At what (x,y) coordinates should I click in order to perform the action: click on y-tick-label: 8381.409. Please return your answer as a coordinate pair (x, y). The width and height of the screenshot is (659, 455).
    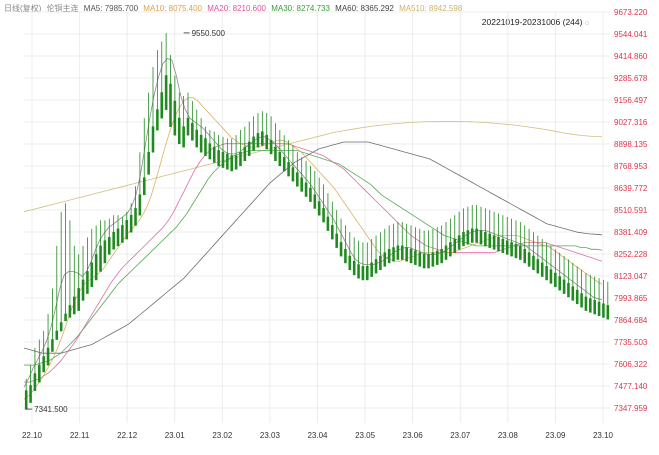
    Looking at the image, I should click on (631, 232).